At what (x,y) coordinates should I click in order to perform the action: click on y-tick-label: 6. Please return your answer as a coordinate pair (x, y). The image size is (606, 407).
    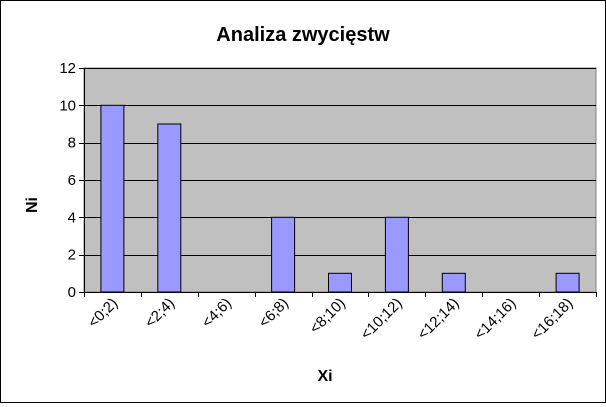
    Looking at the image, I should click on (72, 180).